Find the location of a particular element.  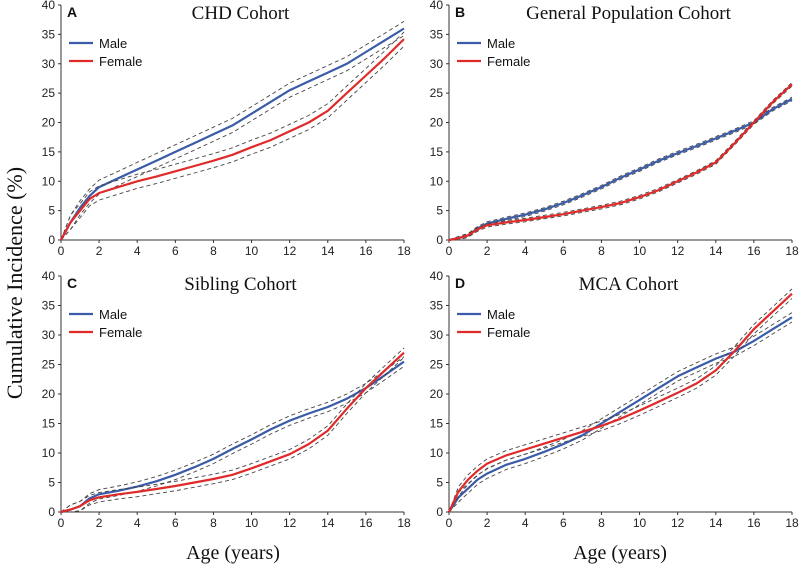

panel-letter: D is located at coordinates (460, 283).